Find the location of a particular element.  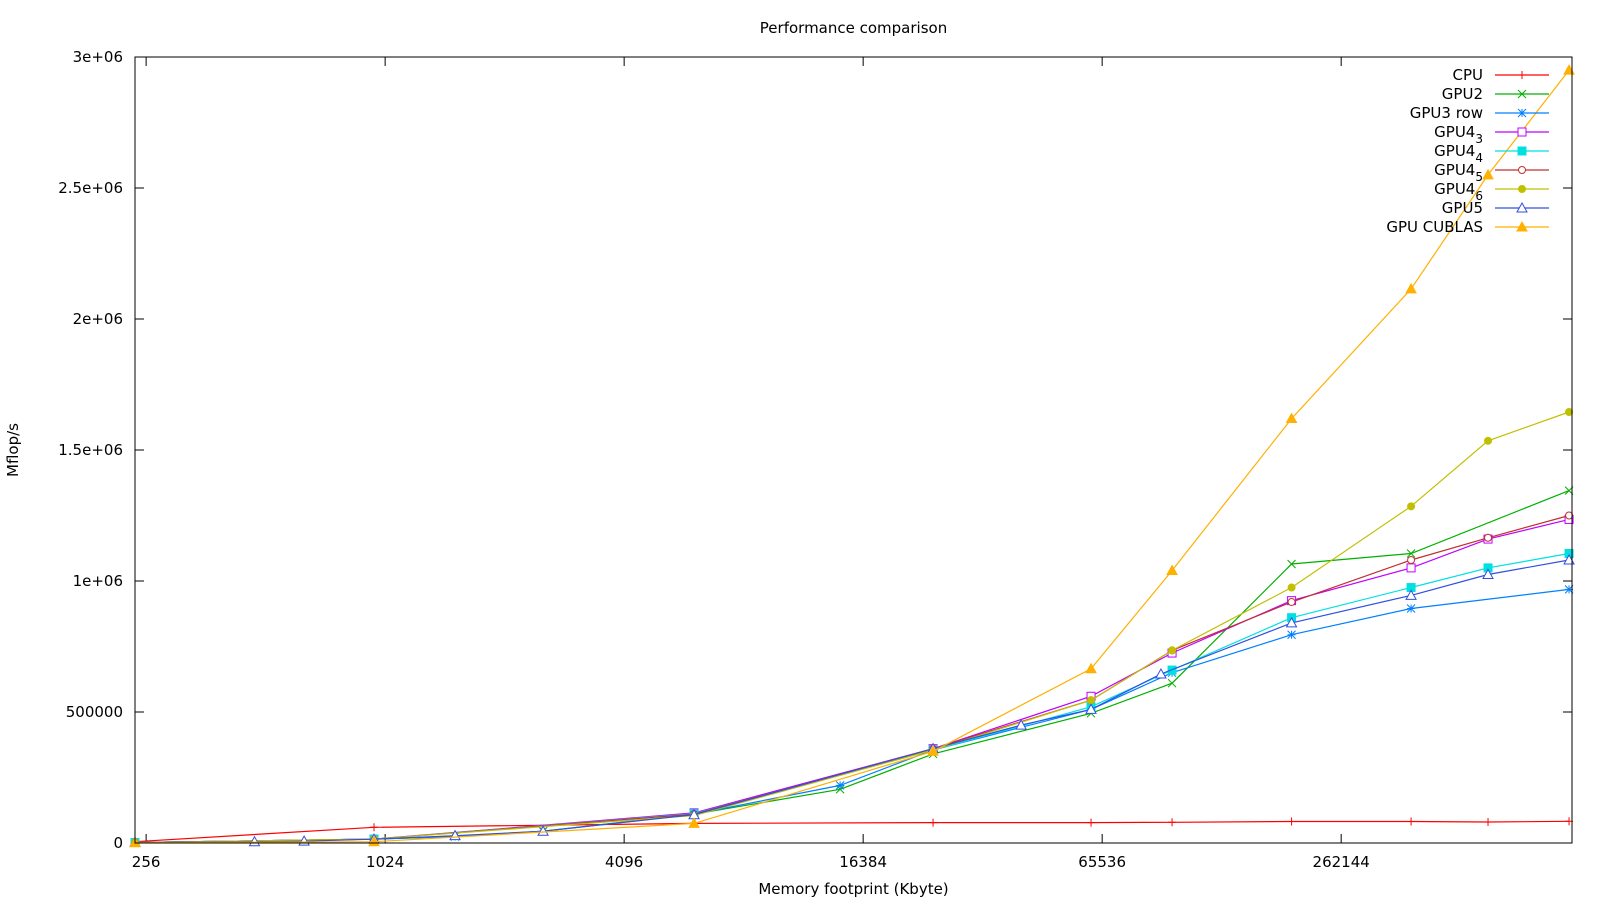

legend-series-name: GPU3 row is located at coordinates (1446, 113).